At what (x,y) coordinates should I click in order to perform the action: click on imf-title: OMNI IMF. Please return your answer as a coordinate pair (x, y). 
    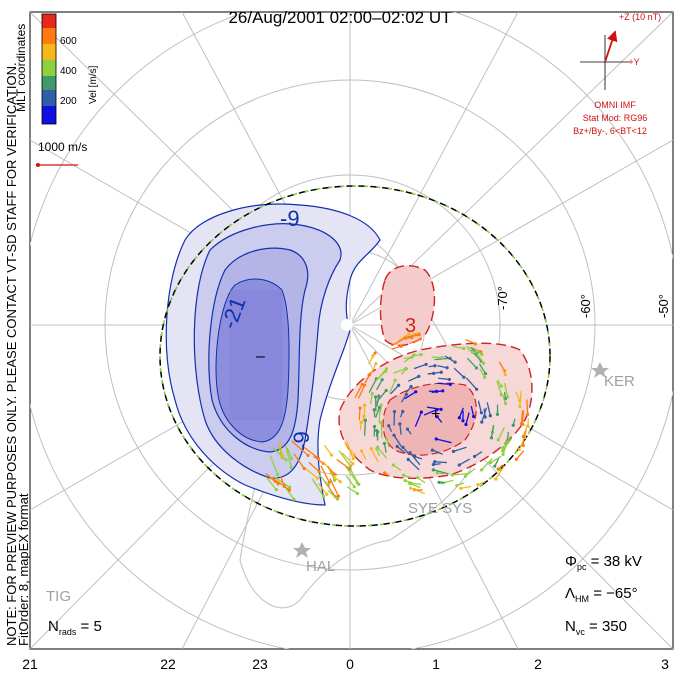
    Looking at the image, I should click on (615, 105).